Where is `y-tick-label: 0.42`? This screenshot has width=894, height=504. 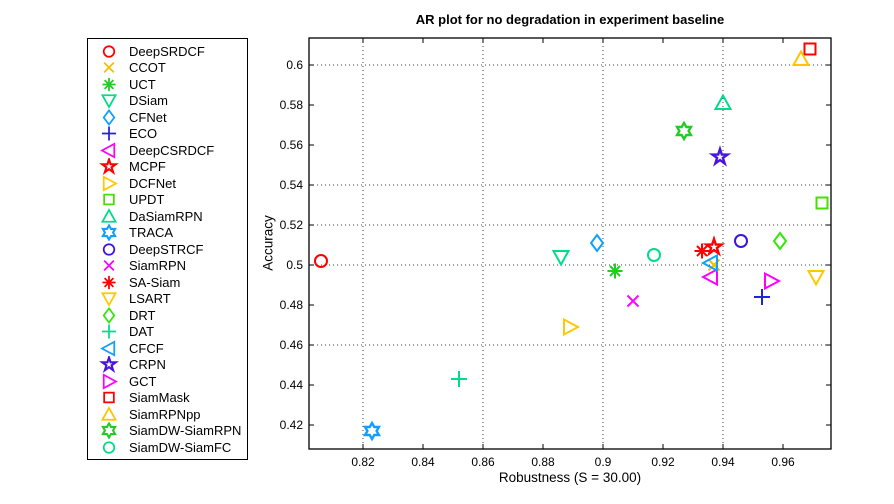
y-tick-label: 0.42 is located at coordinates (292, 425).